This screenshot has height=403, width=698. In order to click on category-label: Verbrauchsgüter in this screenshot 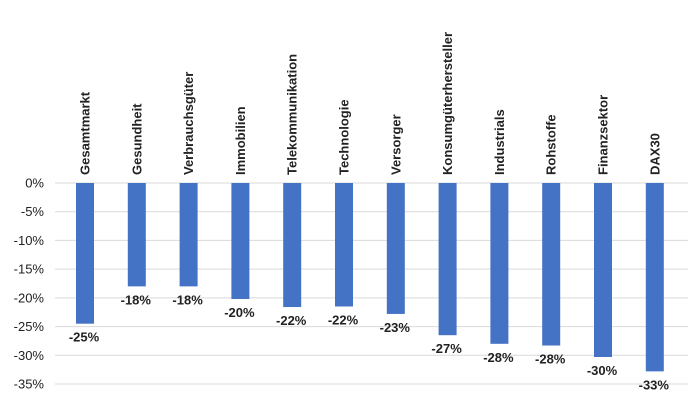, I will do `click(188, 123)`.